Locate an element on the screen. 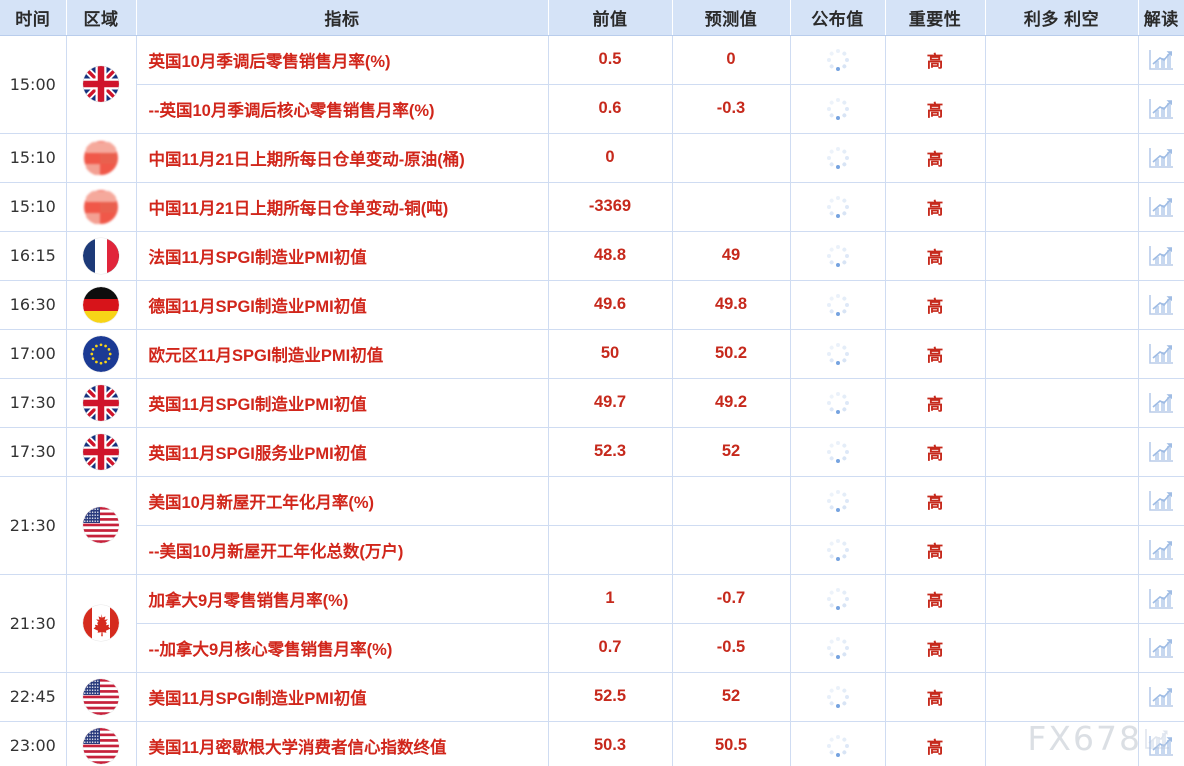 The width and height of the screenshot is (1184, 766). table-row: 21:30 加拿大9月零售销售月率(%) 1 -0.7 高 is located at coordinates (592, 623).